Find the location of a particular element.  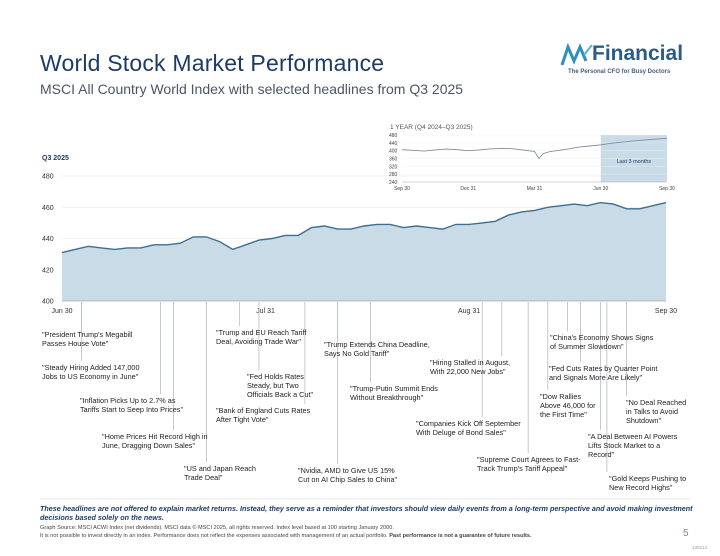

logo-wordmark: Financial is located at coordinates (638, 53).